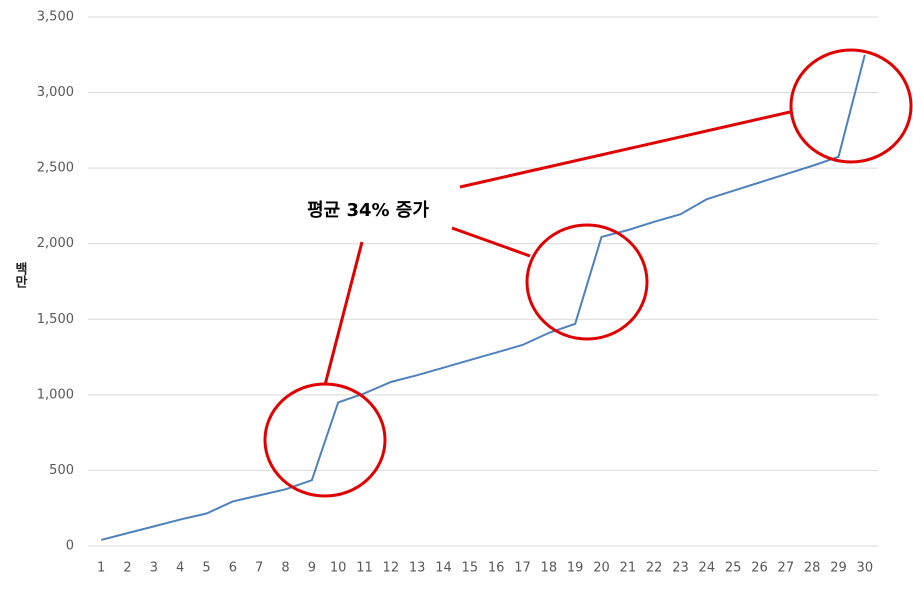 The height and width of the screenshot is (591, 913). I want to click on x-tick-label: 18, so click(549, 568).